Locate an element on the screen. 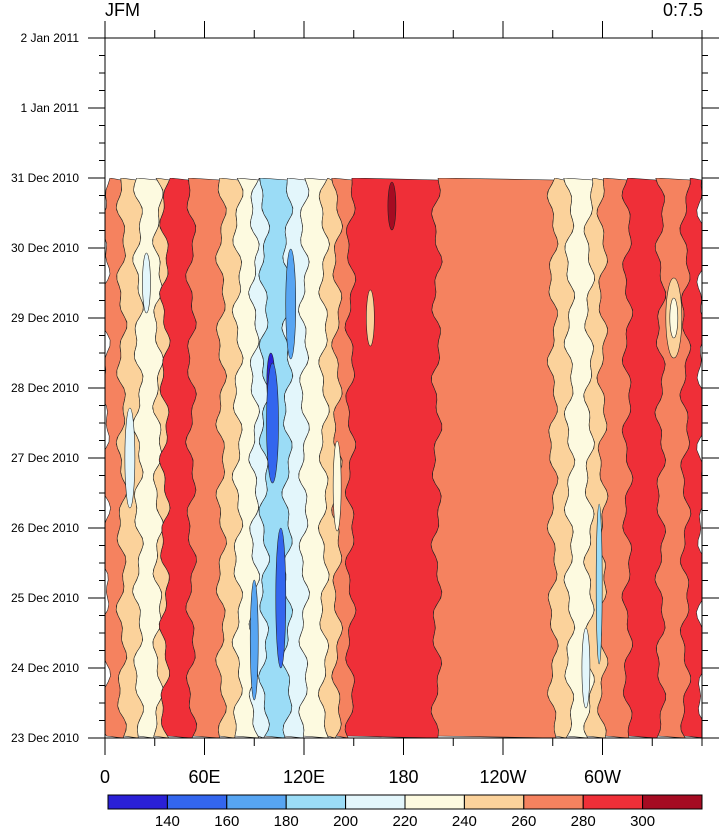  colorbar: 140 160 180 200 220 240 260 280 300 is located at coordinates (405, 811).